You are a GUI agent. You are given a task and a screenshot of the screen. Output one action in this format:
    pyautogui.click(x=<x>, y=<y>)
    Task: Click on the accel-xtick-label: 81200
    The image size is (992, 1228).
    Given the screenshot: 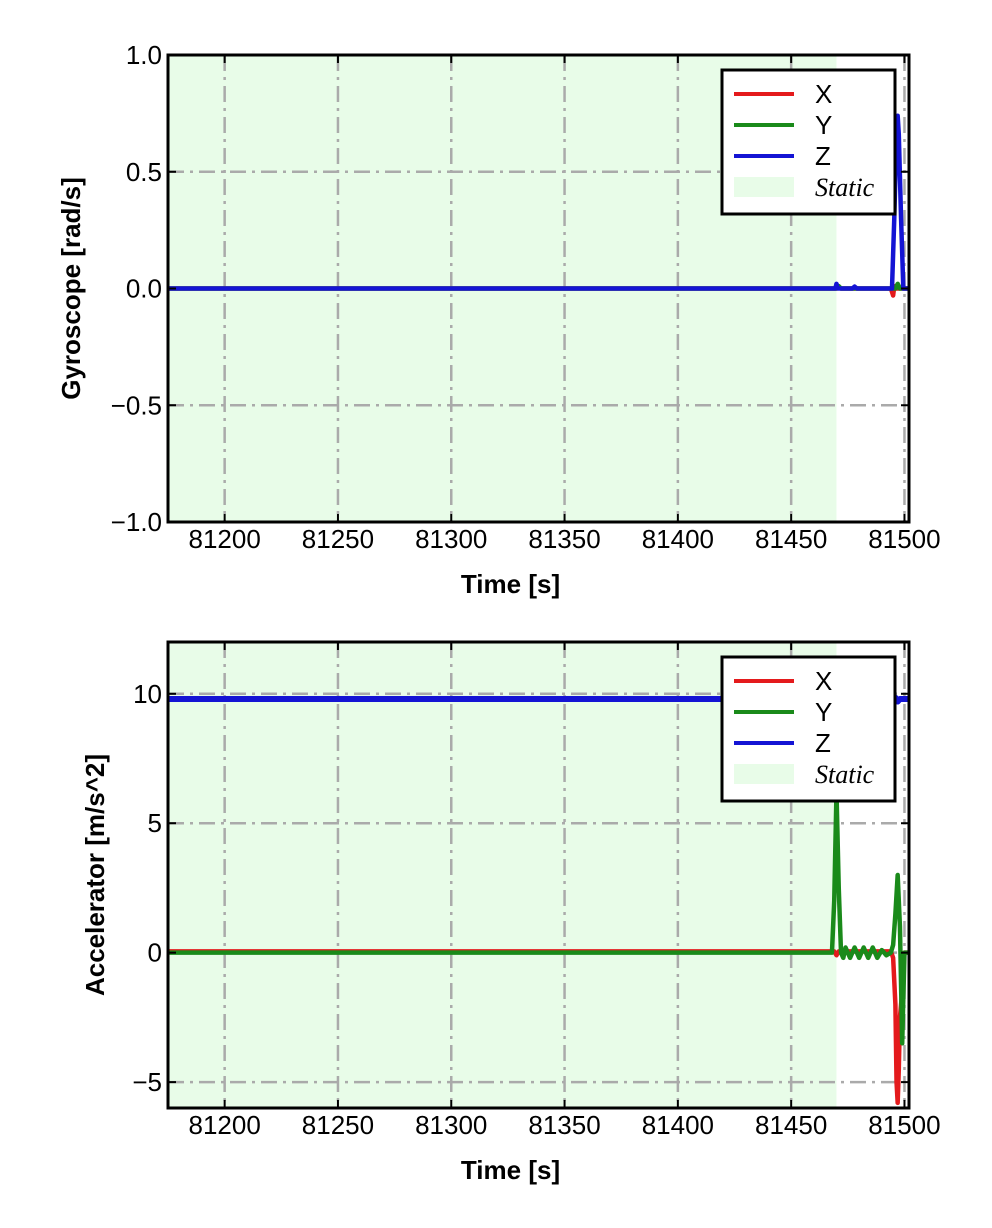 What is the action you would take?
    pyautogui.click(x=224, y=1125)
    